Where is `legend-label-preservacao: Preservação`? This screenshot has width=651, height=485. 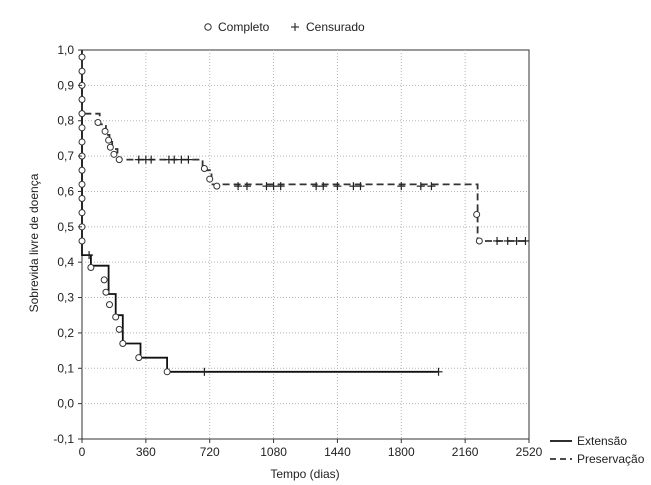
legend-label-preservacao: Preservação is located at coordinates (611, 459).